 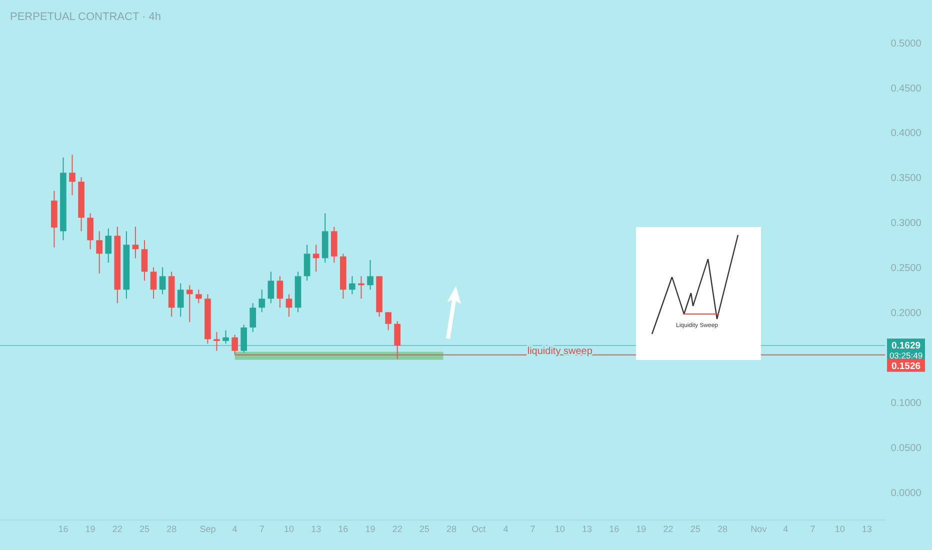 I want to click on x-tick-label: Nov, so click(x=759, y=529).